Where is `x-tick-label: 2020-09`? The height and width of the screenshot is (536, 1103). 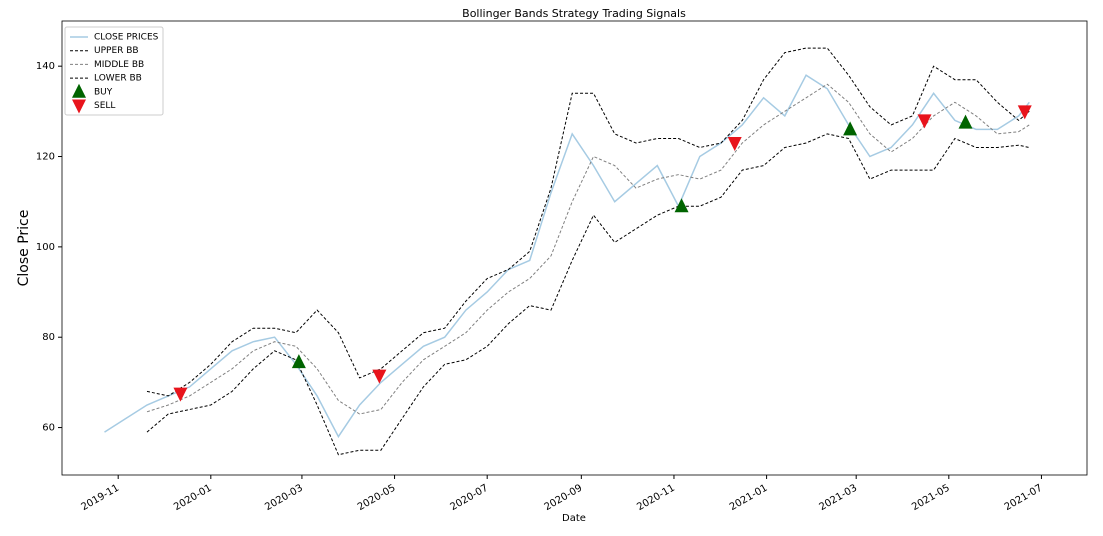 x-tick-label: 2020-09 is located at coordinates (564, 498).